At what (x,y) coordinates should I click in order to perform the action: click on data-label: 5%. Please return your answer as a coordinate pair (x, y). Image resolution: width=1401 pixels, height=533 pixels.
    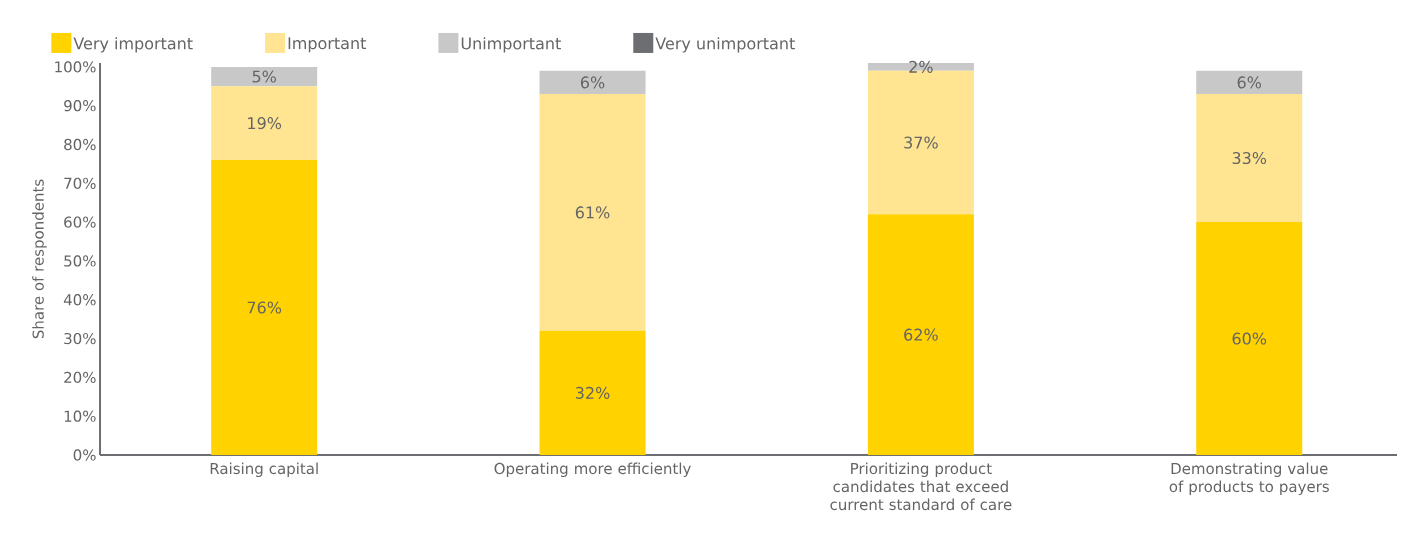
    Looking at the image, I should click on (264, 76).